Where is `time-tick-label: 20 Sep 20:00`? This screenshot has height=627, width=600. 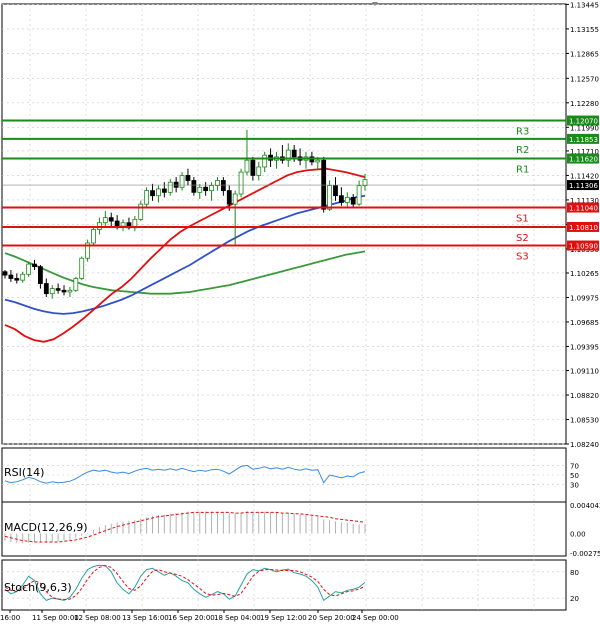
time-tick-label: 20 Sep 20:00 is located at coordinates (331, 618).